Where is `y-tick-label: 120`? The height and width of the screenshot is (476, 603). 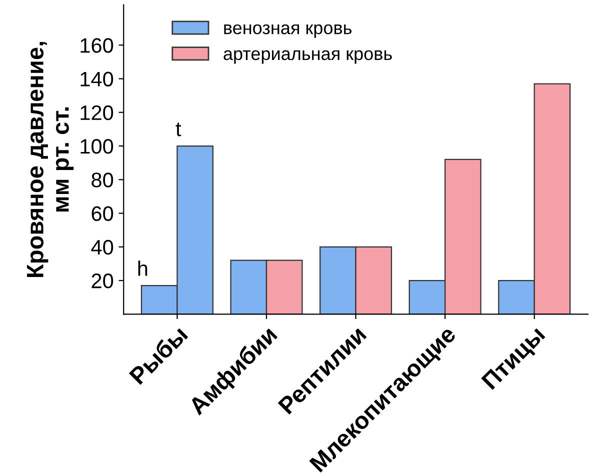 y-tick-label: 120 is located at coordinates (97, 112).